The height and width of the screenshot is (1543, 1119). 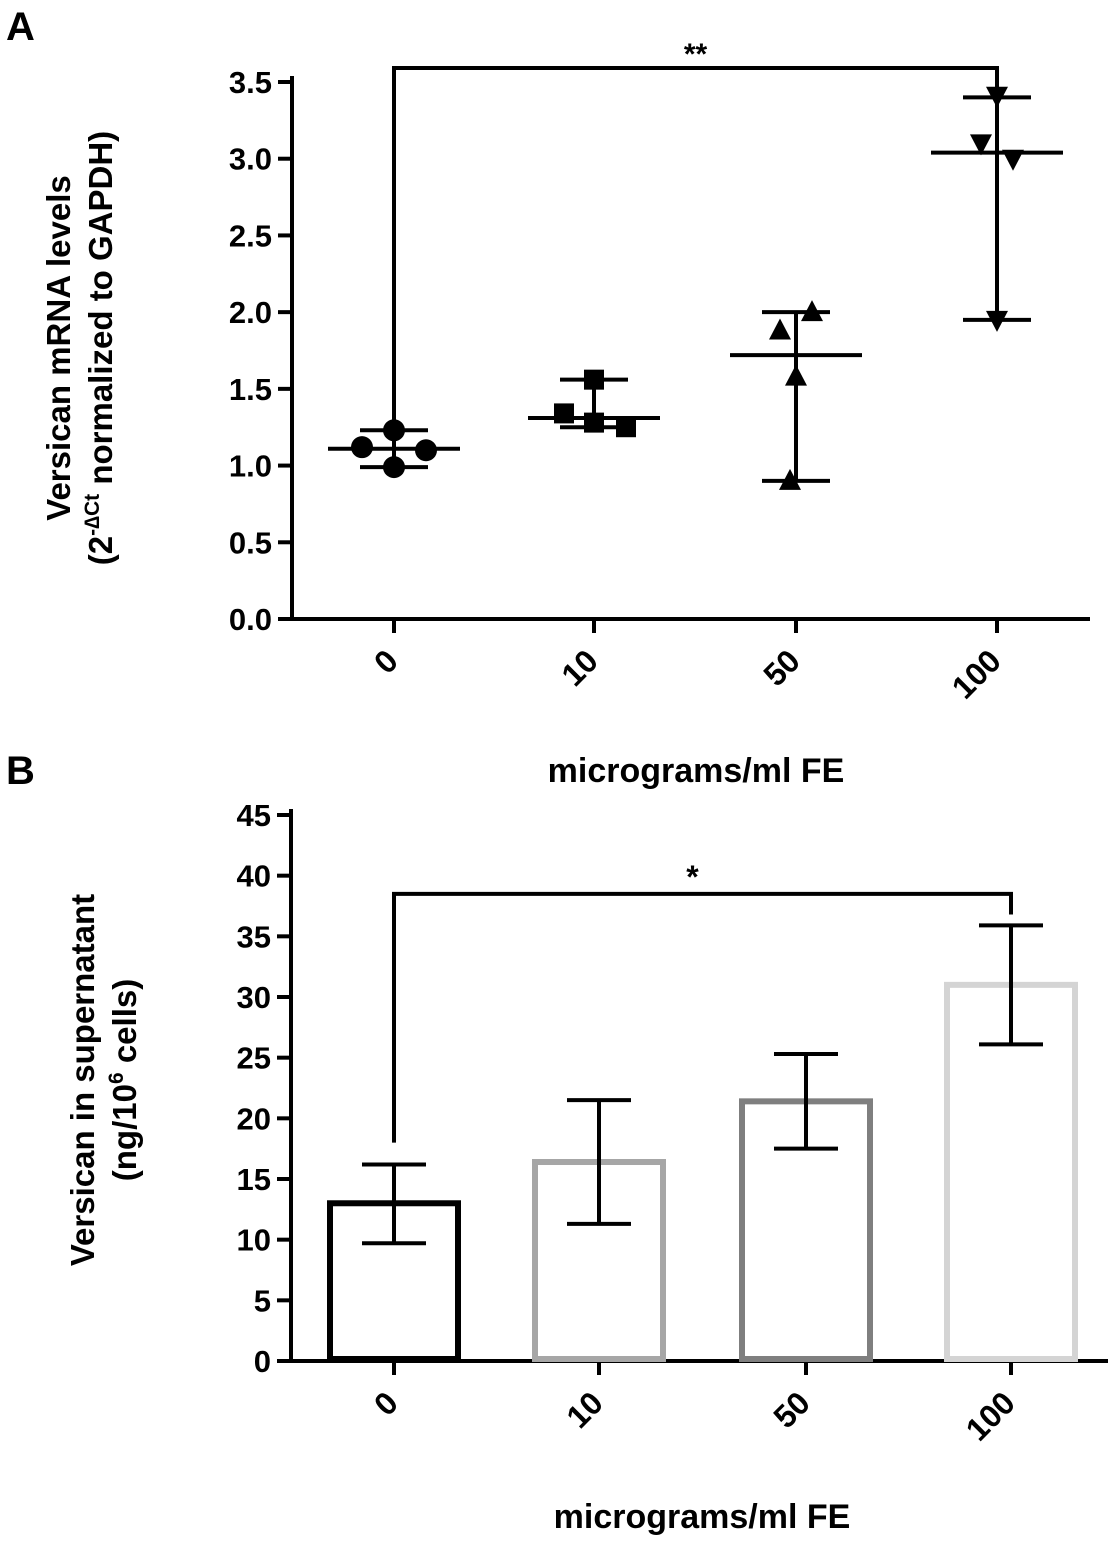 What do you see at coordinates (694, 1404) in the screenshot?
I see `panel-b-x-ticks: 0 10 50 100` at bounding box center [694, 1404].